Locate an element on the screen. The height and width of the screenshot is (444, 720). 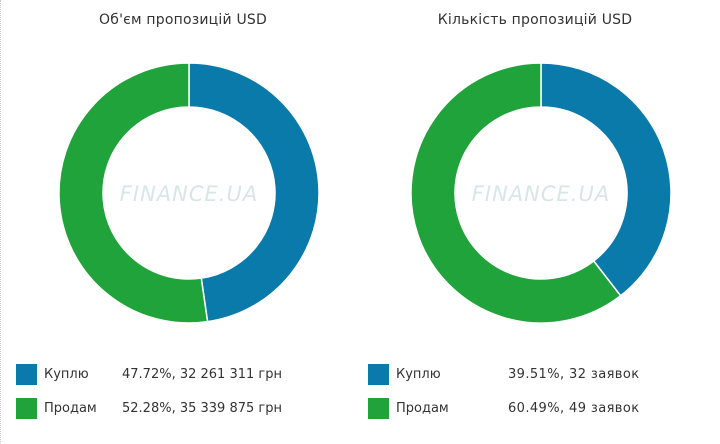
legend-item-sell: Продам 52.28%, 35 339 875 грн is located at coordinates (191, 415).